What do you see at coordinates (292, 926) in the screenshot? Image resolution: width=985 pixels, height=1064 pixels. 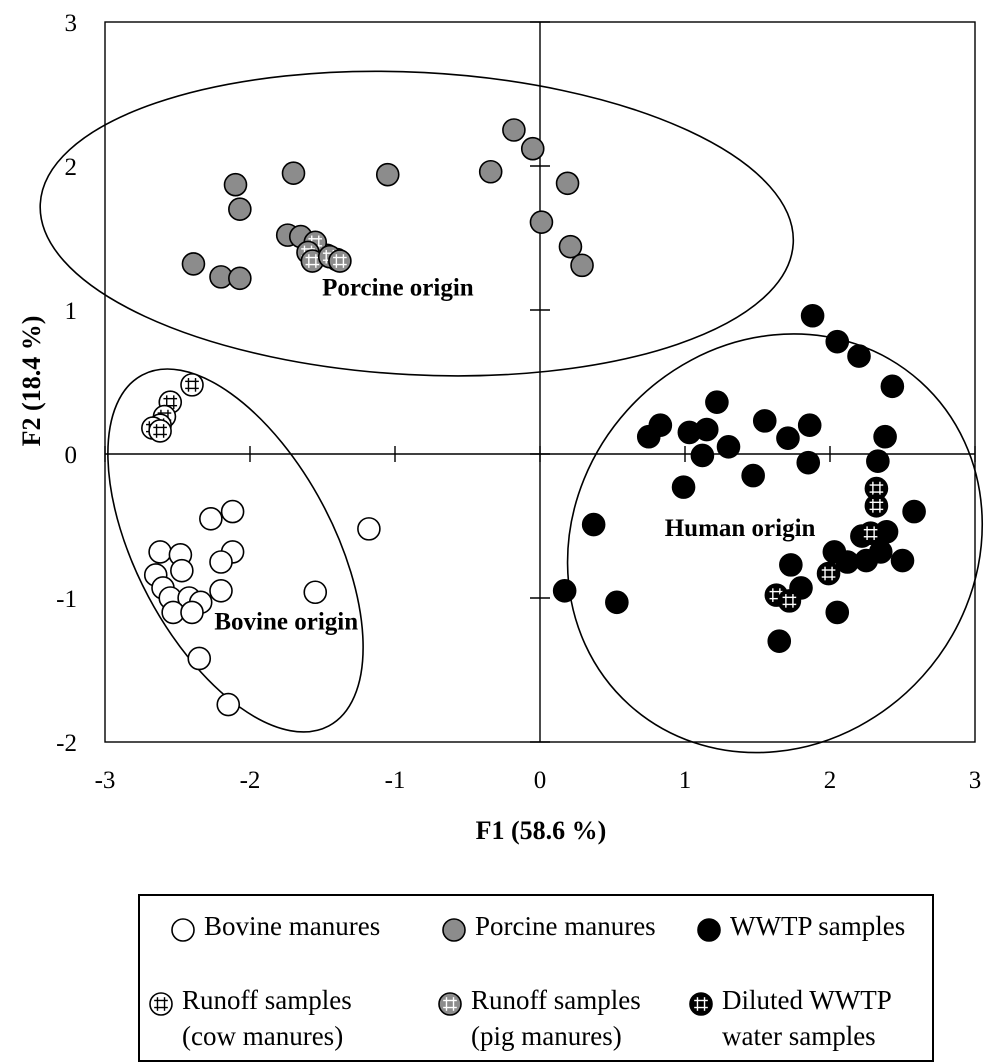 I see `legend-label: Bovine manures` at bounding box center [292, 926].